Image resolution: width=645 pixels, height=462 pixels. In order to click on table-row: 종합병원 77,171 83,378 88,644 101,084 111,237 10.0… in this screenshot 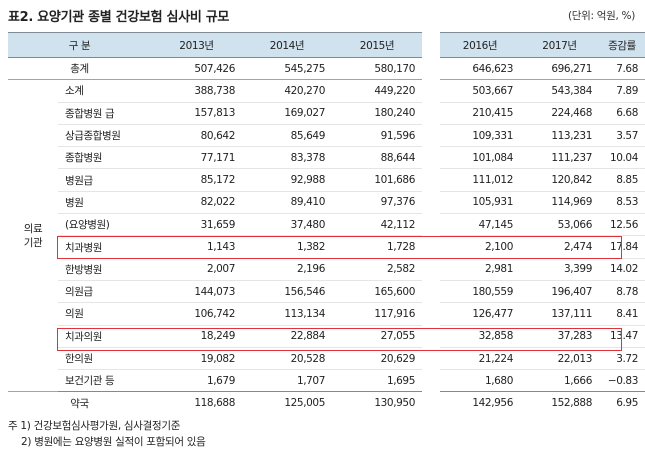, I will do `click(326, 158)`.